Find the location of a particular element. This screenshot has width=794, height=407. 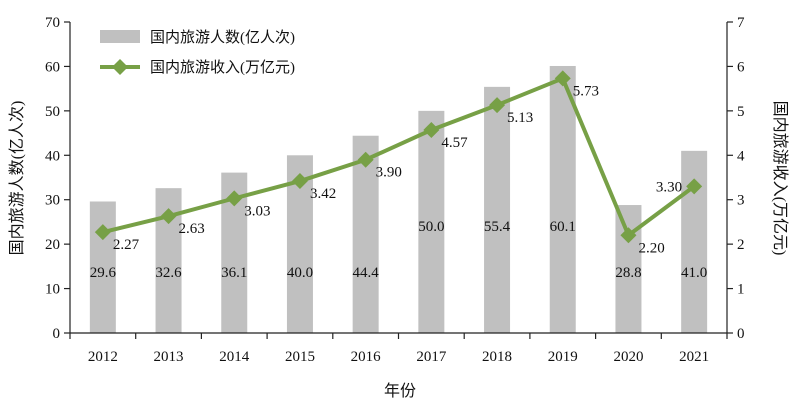

y-right-tick-label: 2 is located at coordinates (741, 245).